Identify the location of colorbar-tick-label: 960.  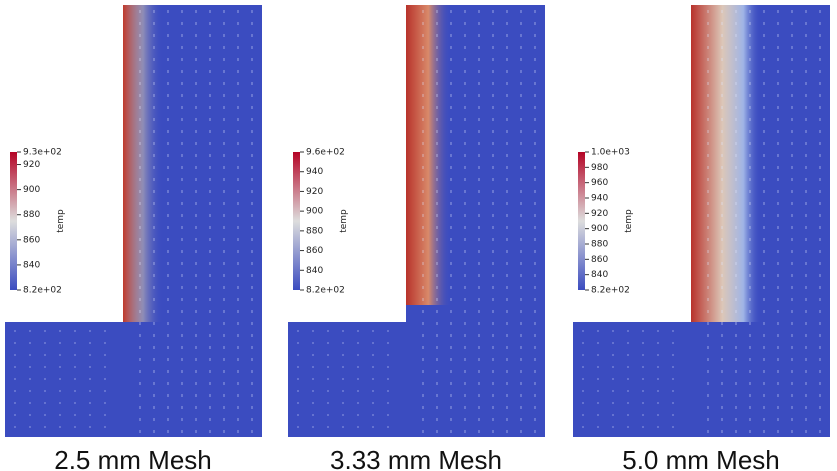
(599, 183).